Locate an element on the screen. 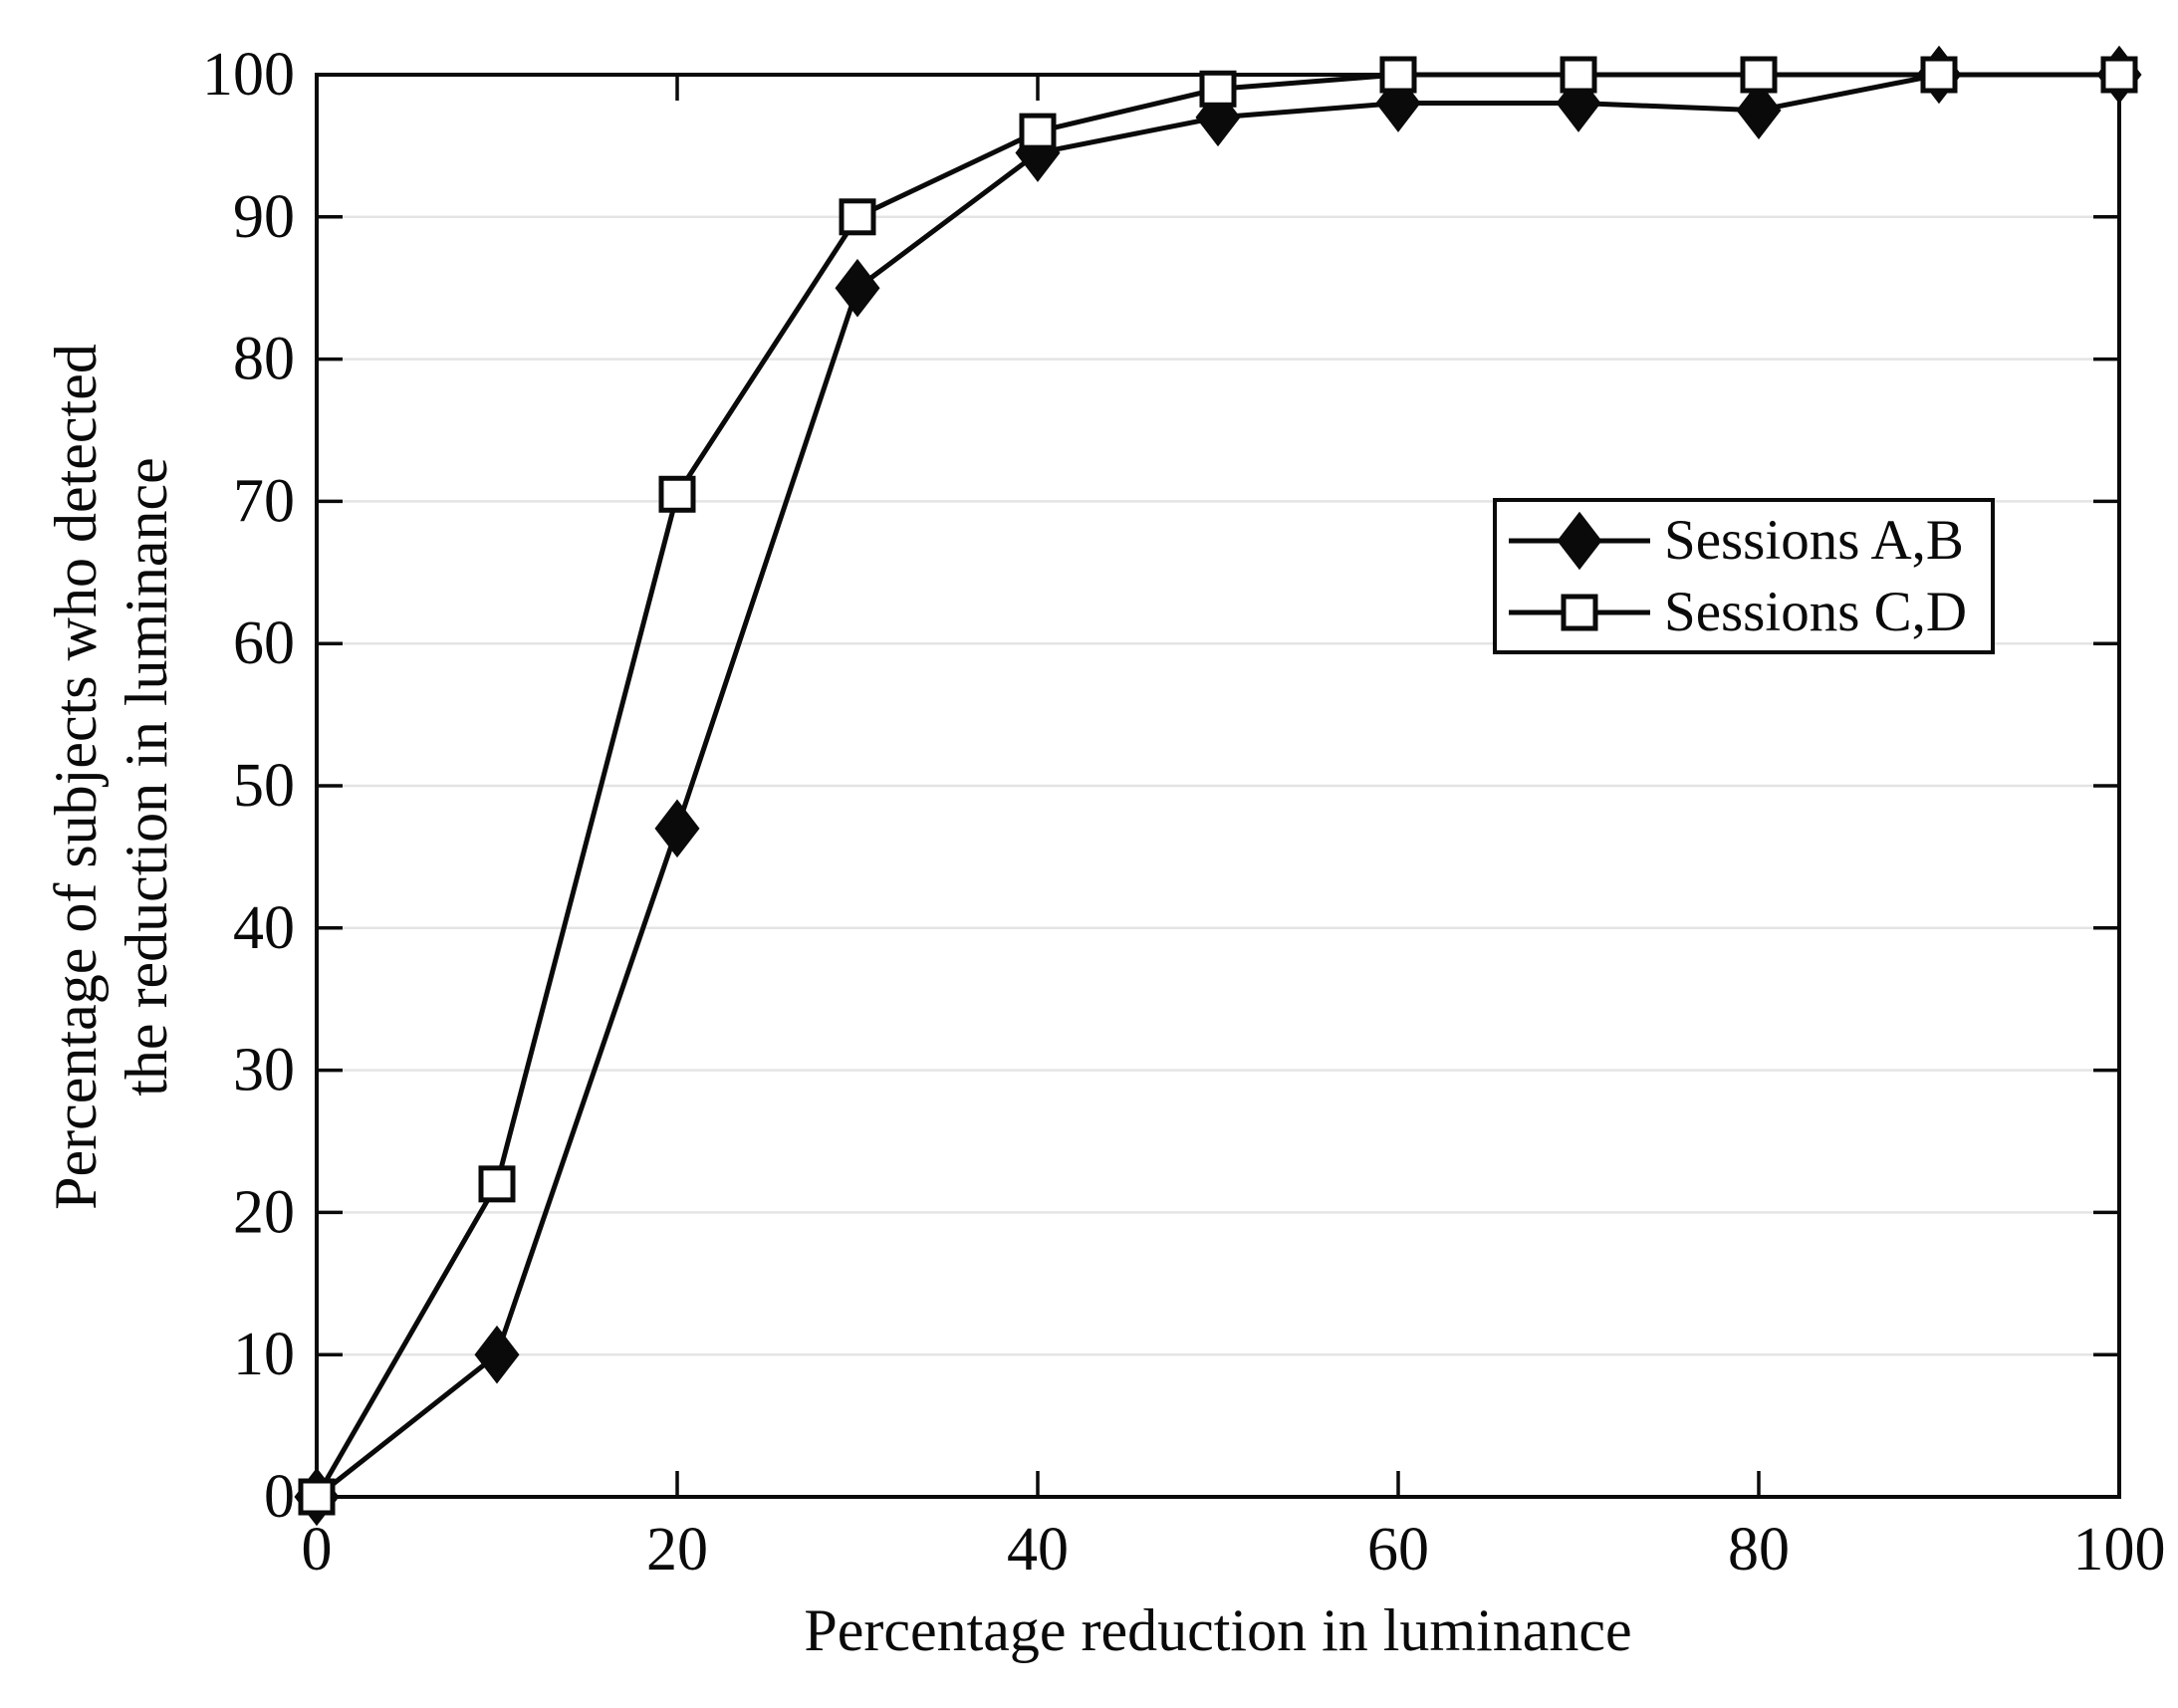 This screenshot has width=2178, height=1708. x-tick-label: 80 is located at coordinates (1759, 1550).